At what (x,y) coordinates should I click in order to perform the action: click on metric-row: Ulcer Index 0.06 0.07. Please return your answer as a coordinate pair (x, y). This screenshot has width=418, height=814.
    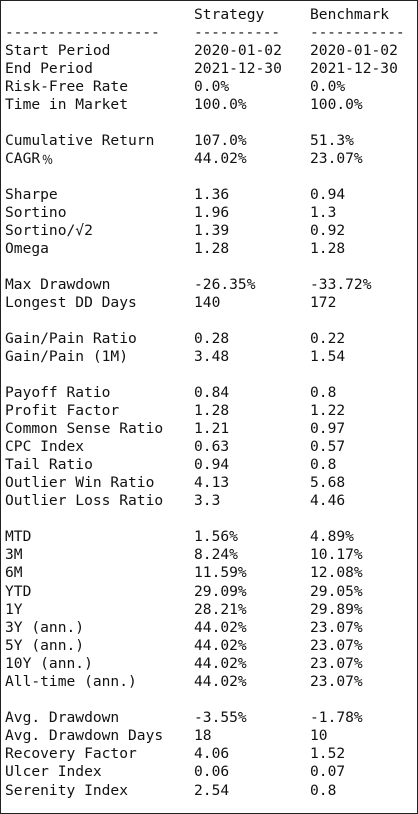
    Looking at the image, I should click on (209, 772).